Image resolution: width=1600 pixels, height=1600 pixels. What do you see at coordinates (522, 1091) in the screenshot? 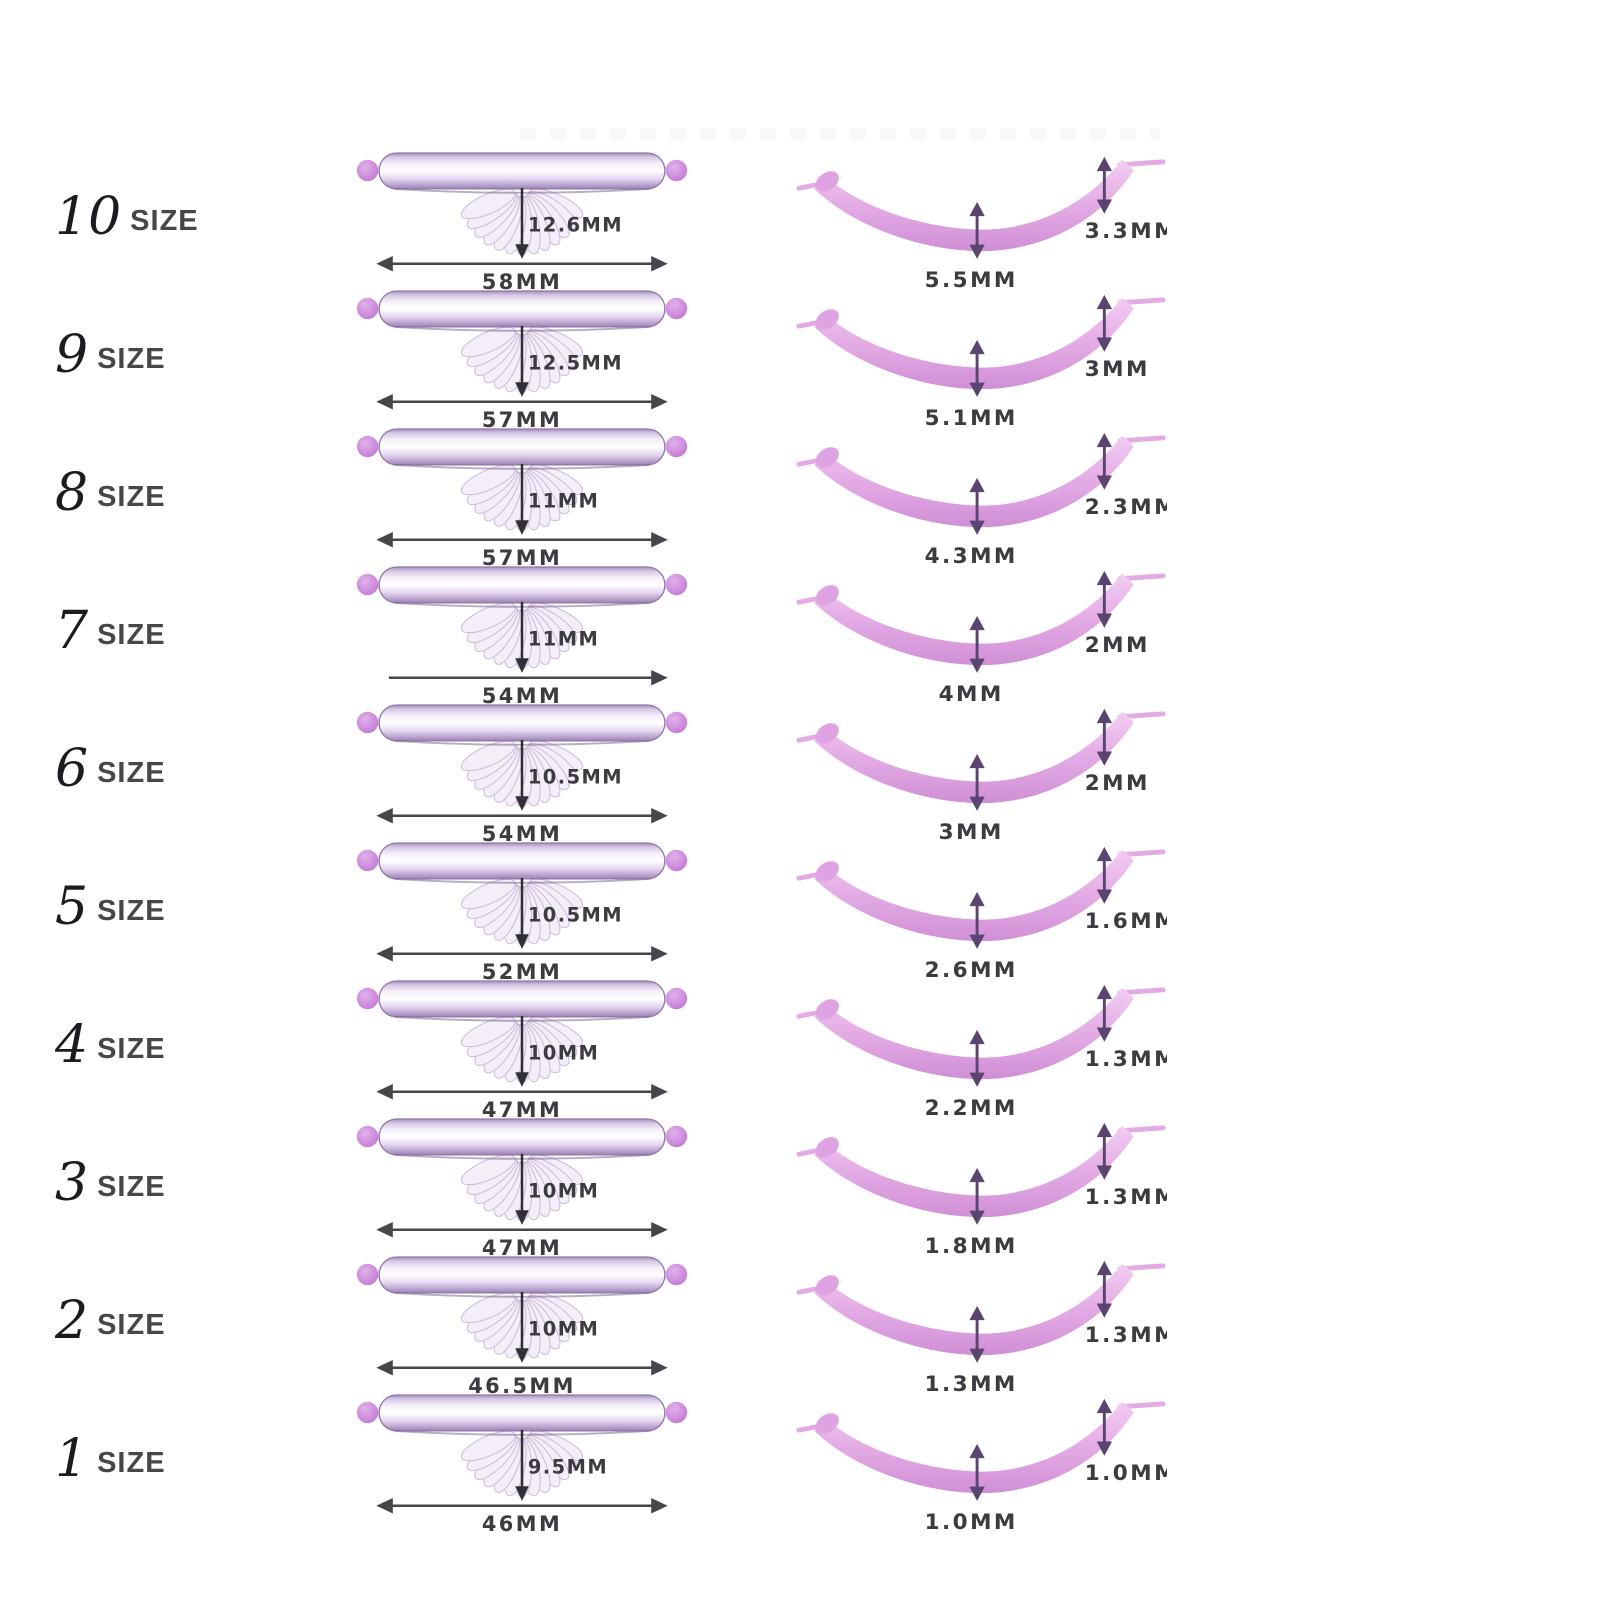
I see `width-arrow` at bounding box center [522, 1091].